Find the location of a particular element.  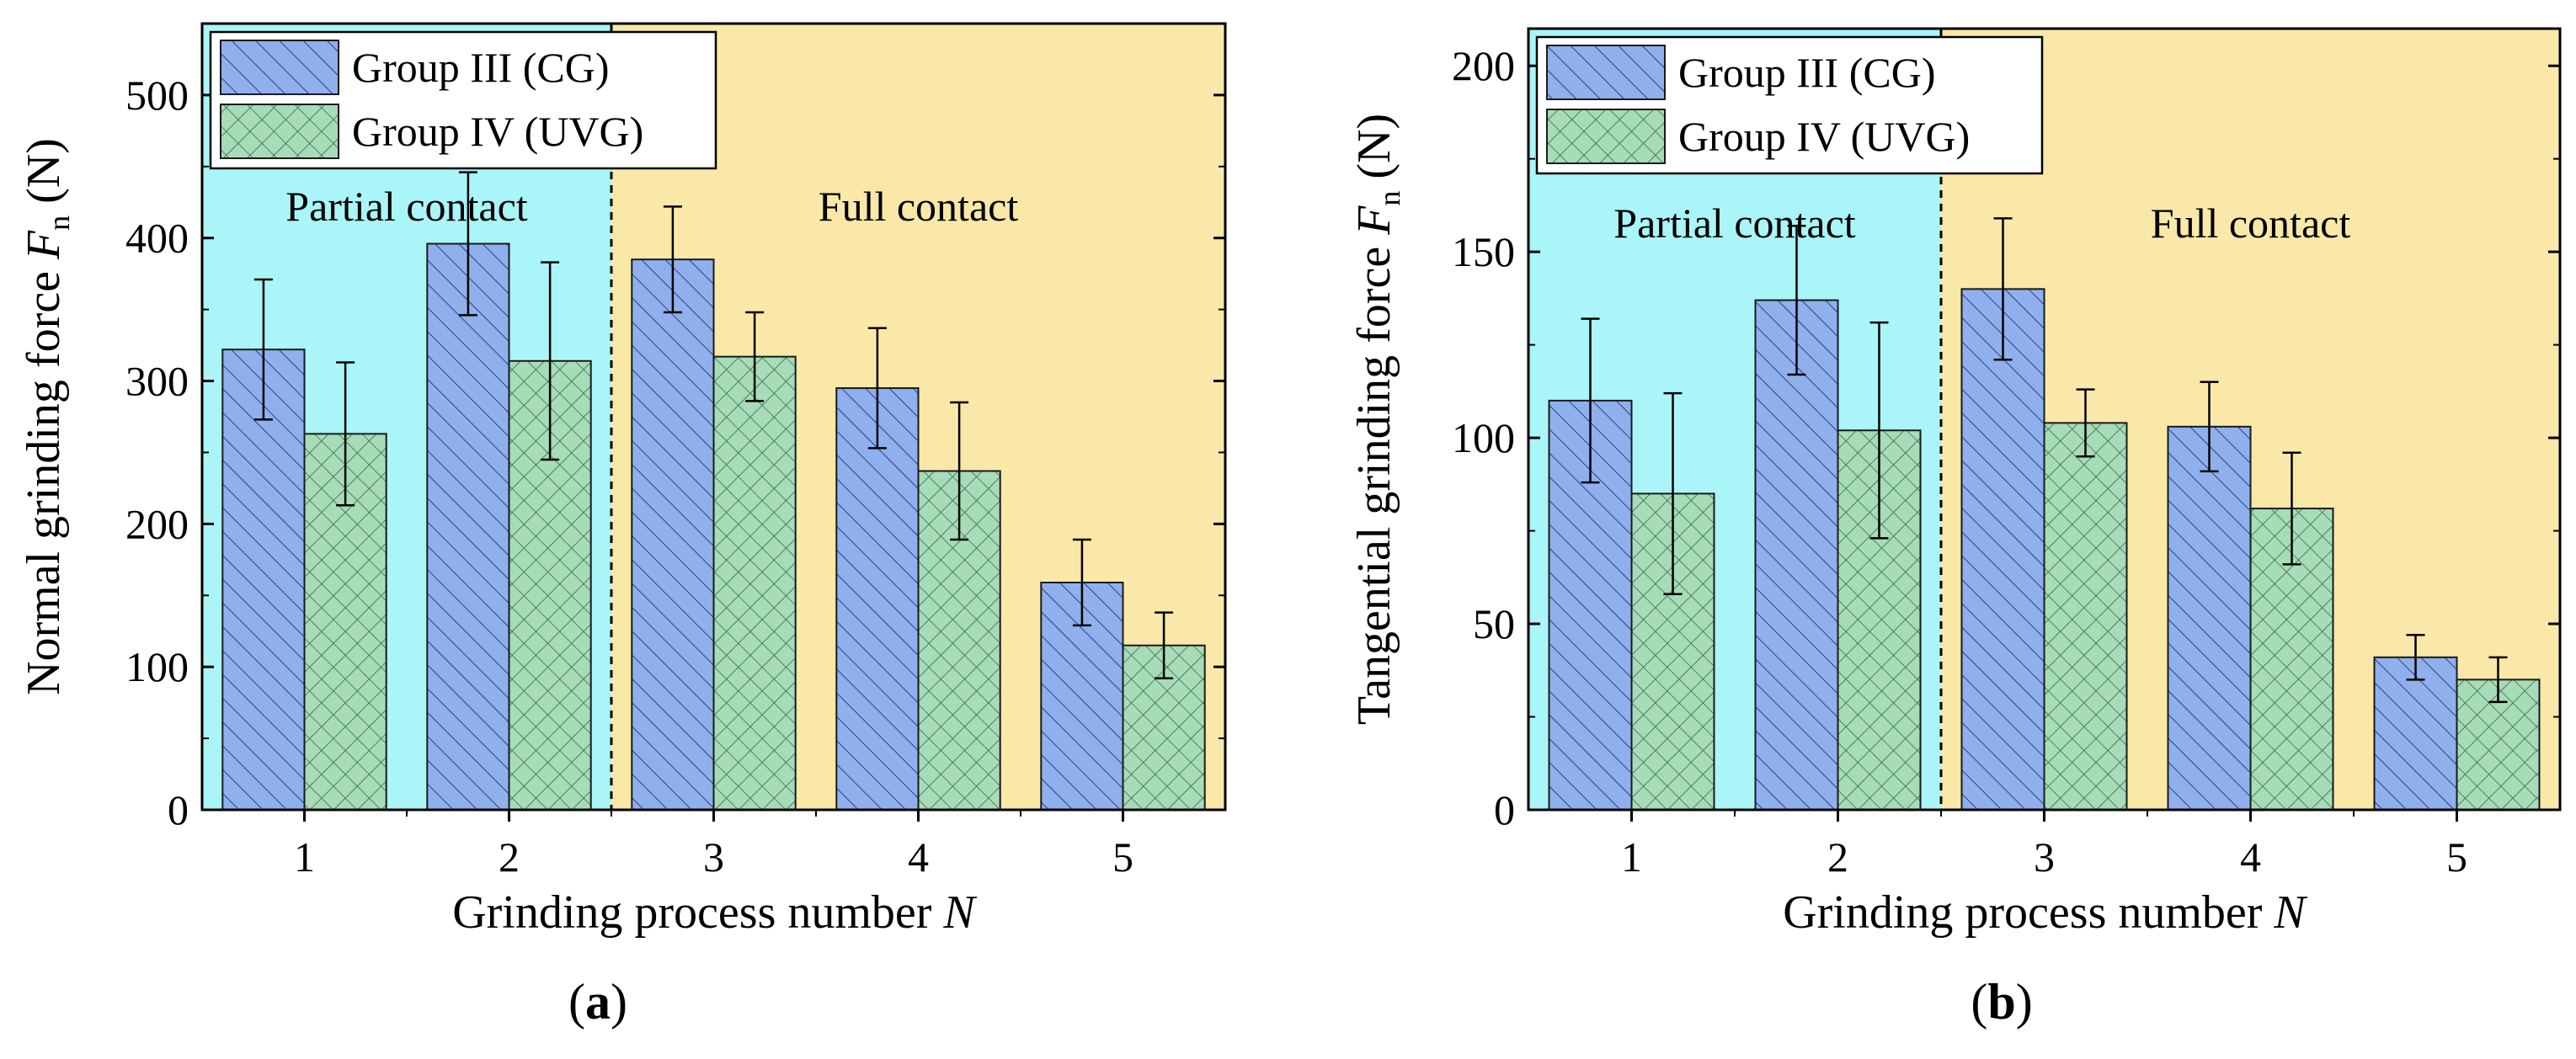

panel-caption: (a) is located at coordinates (597, 1002).